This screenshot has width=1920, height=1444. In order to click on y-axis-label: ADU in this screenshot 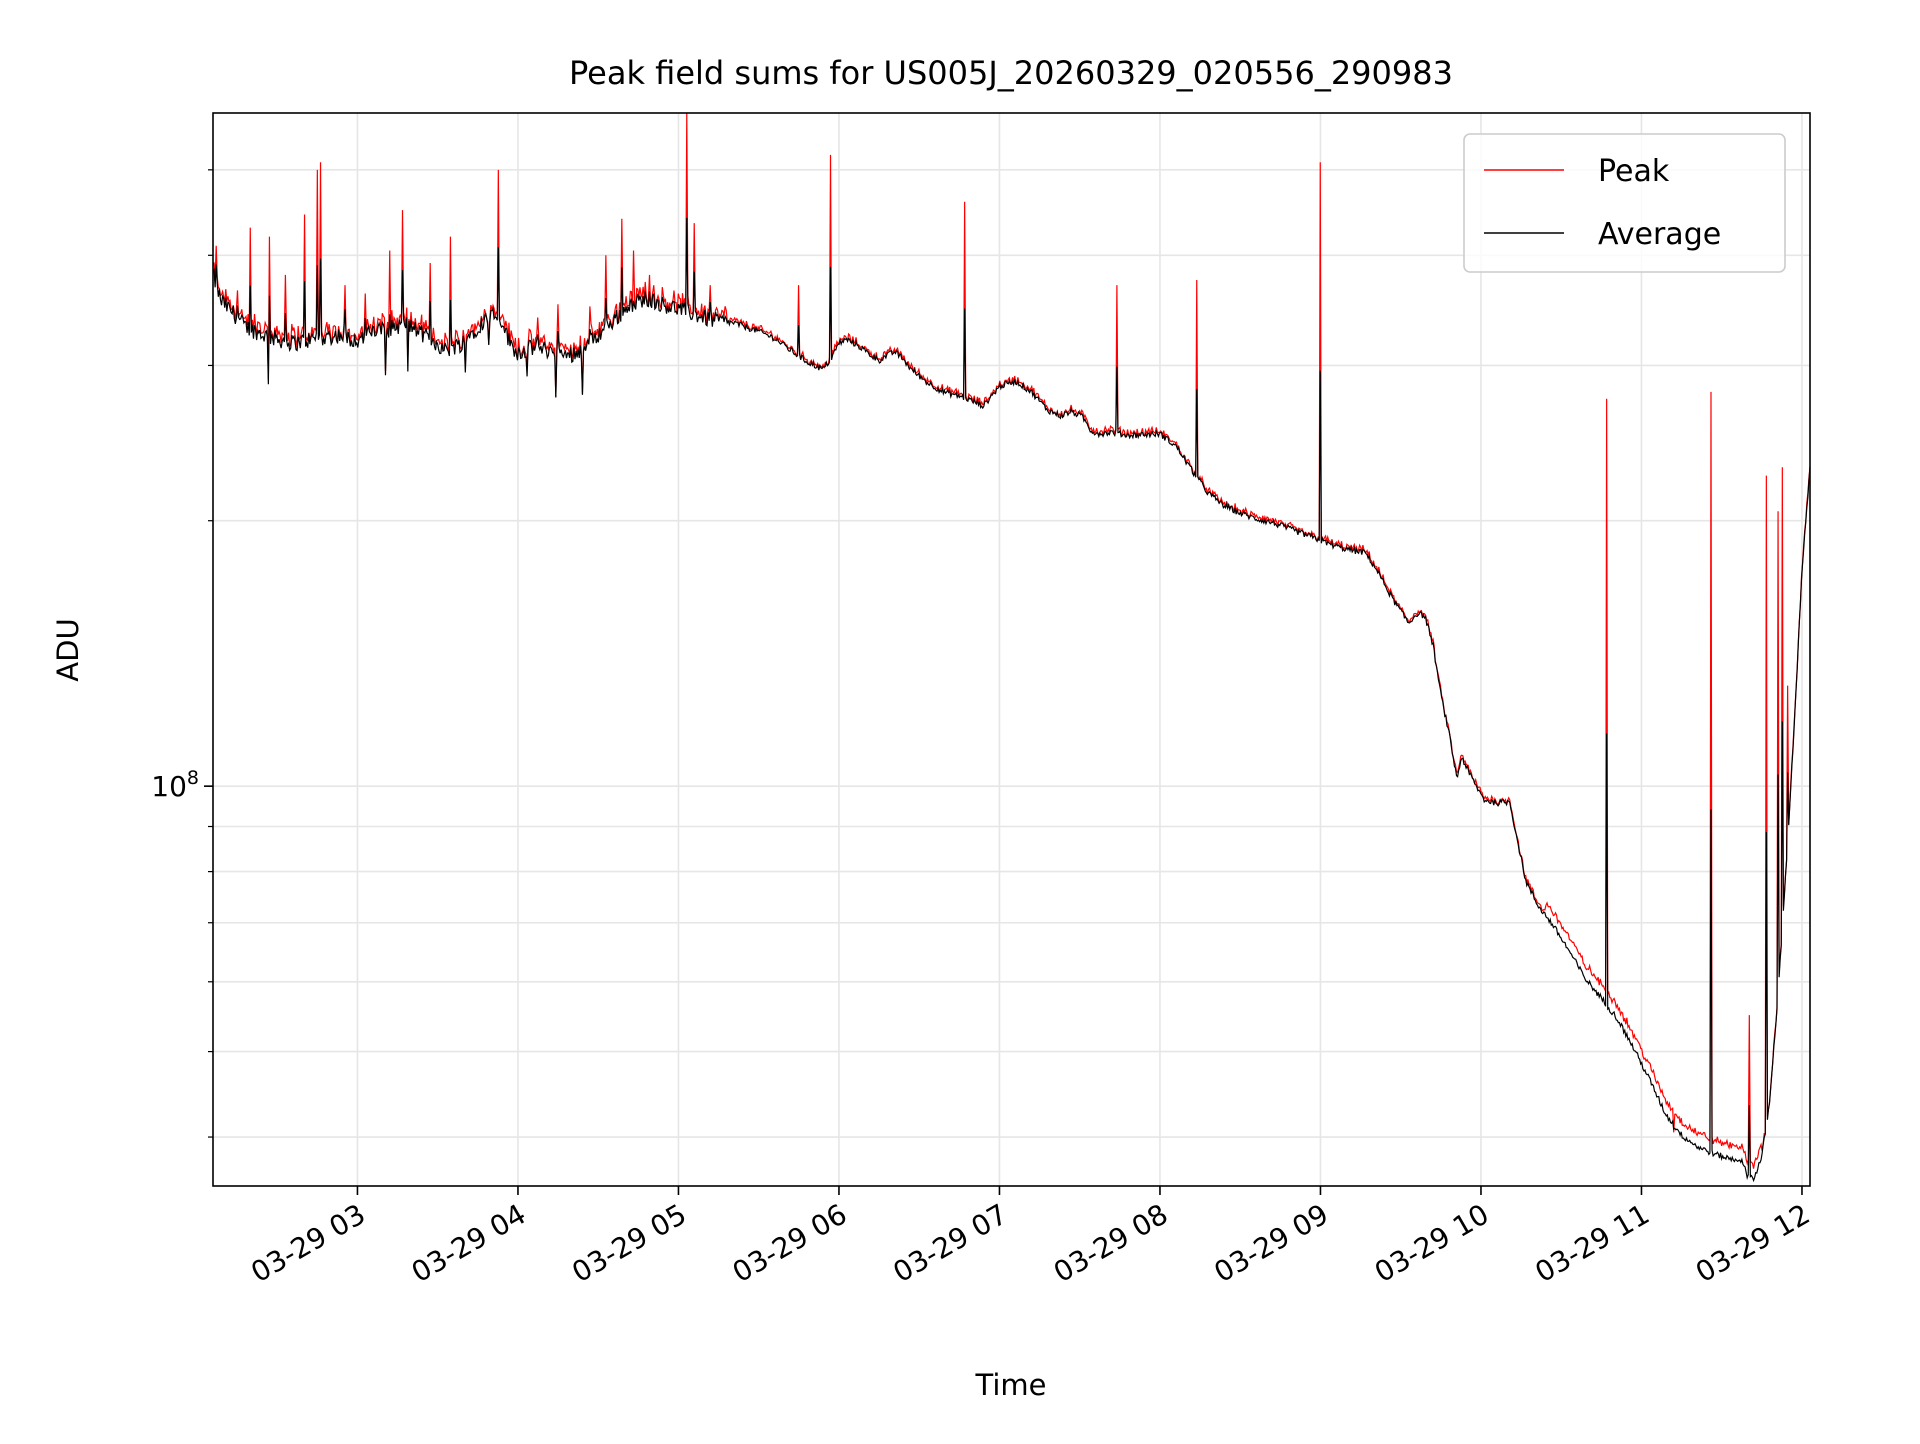, I will do `click(68, 649)`.